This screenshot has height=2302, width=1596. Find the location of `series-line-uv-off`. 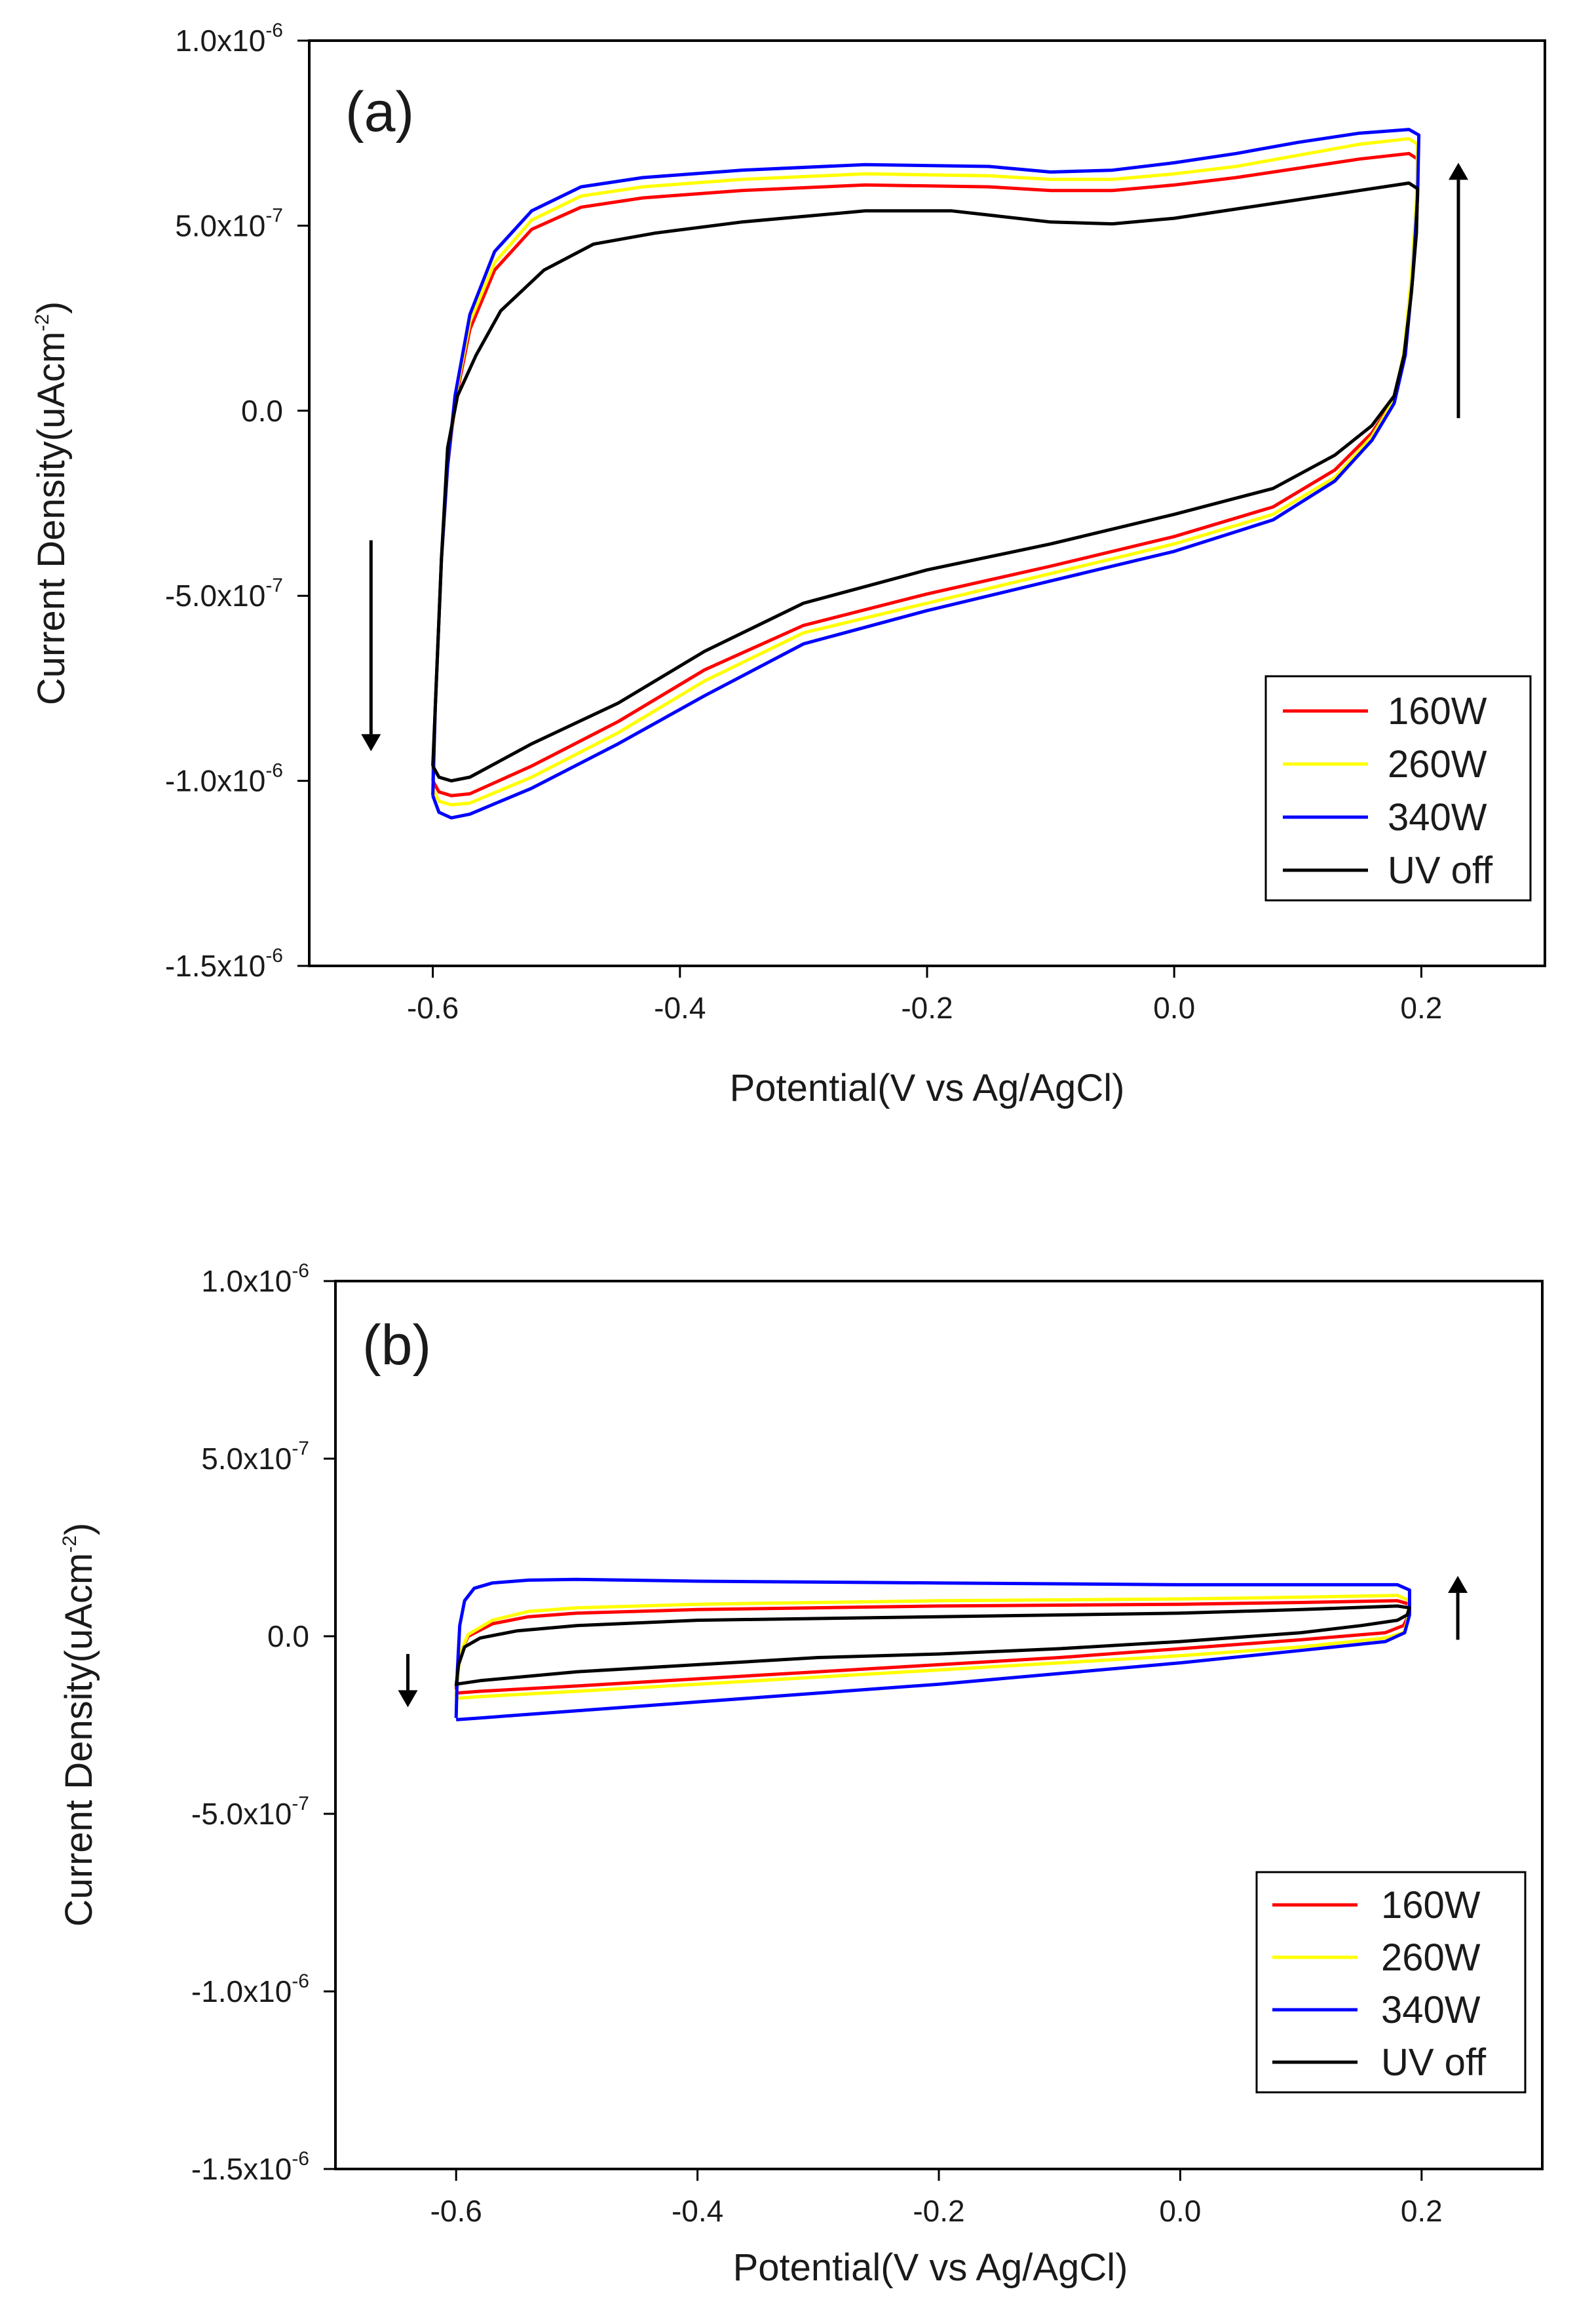

series-line-uv-off is located at coordinates (932, 1645).